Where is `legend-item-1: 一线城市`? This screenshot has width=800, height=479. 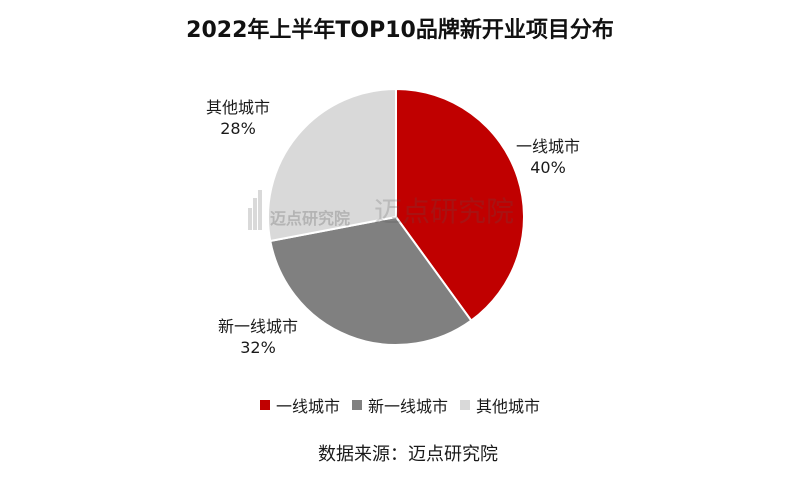 legend-item-1: 一线城市 is located at coordinates (299, 405).